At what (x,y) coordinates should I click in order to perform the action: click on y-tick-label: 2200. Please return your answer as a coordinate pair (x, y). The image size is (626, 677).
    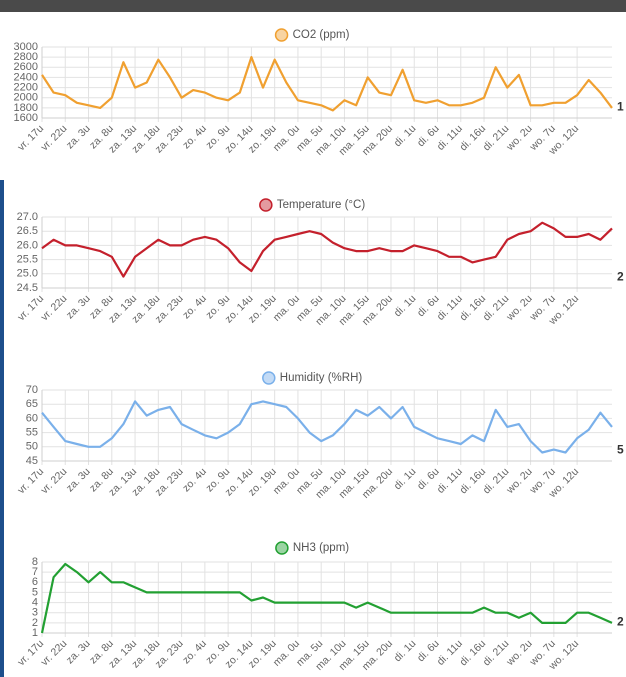
    Looking at the image, I should click on (26, 87).